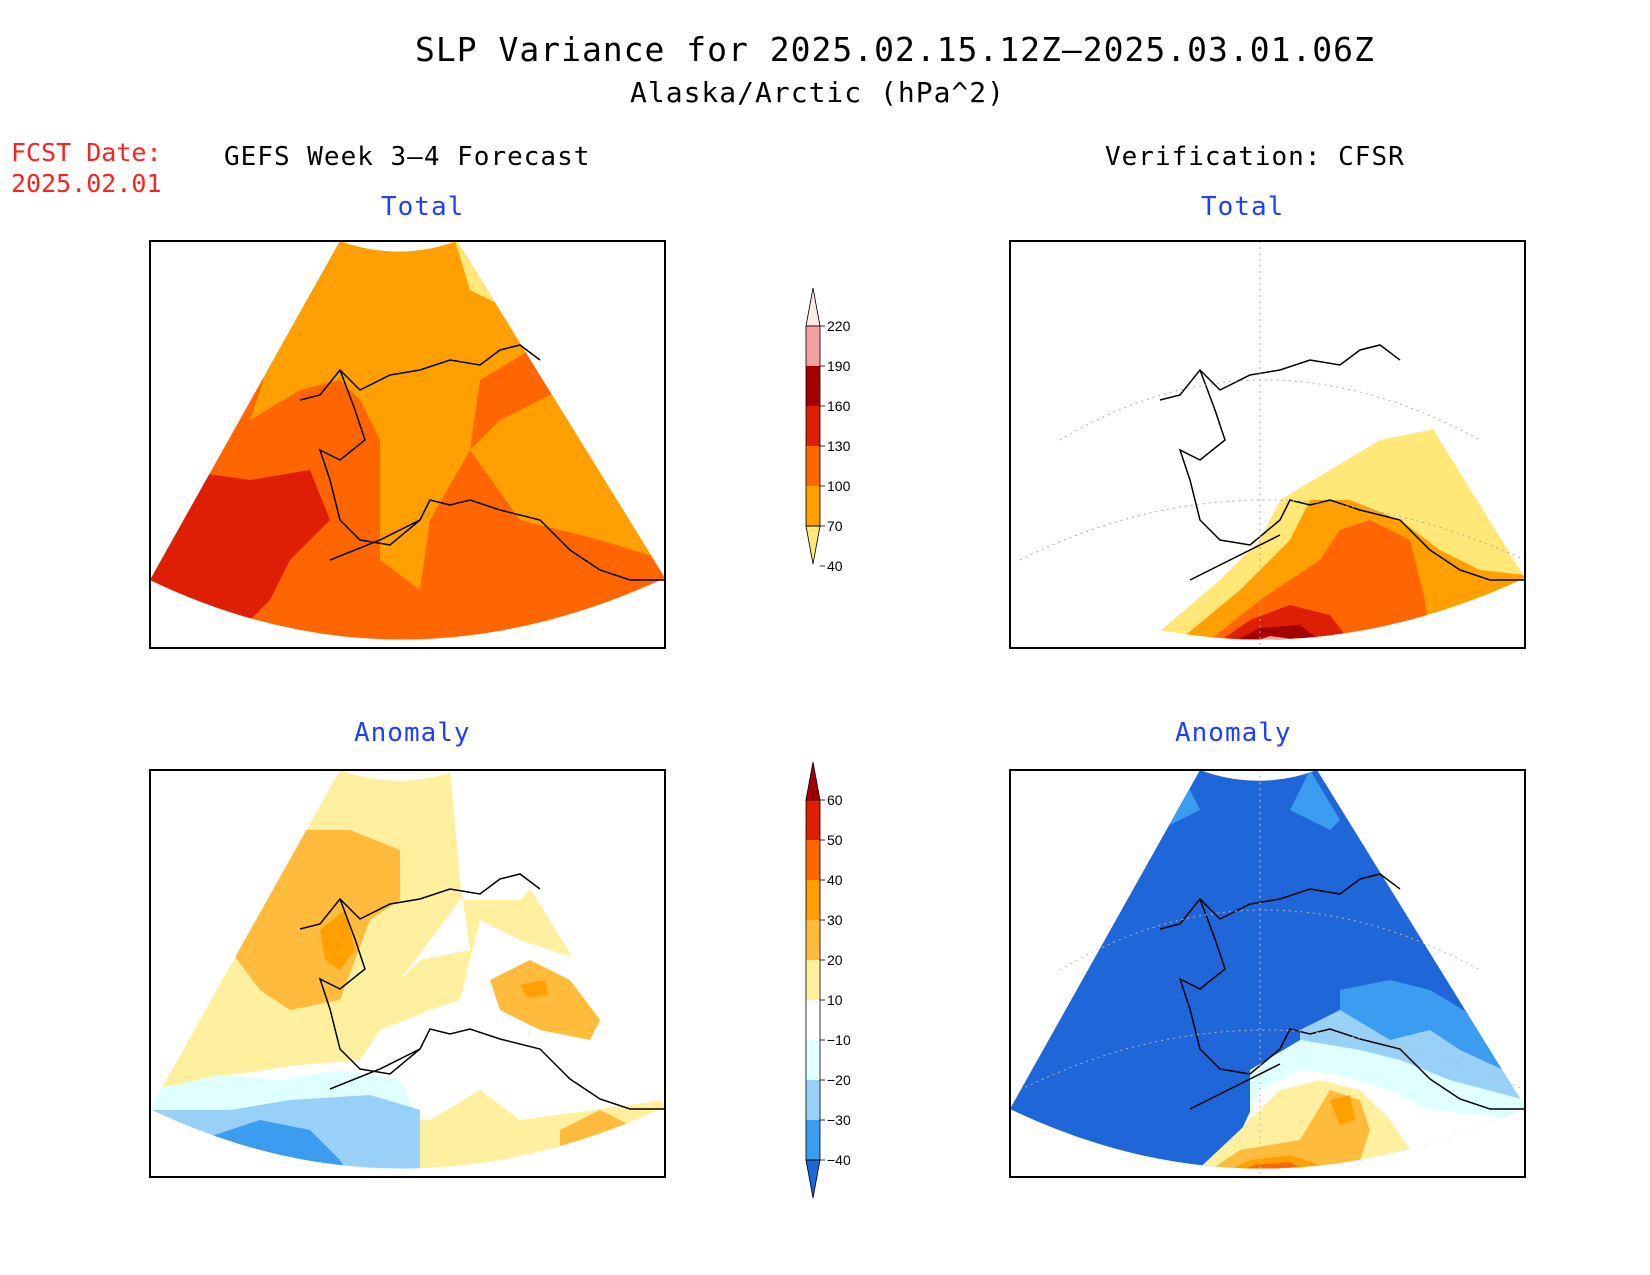  I want to click on frame-gefs-total, so click(407, 444).